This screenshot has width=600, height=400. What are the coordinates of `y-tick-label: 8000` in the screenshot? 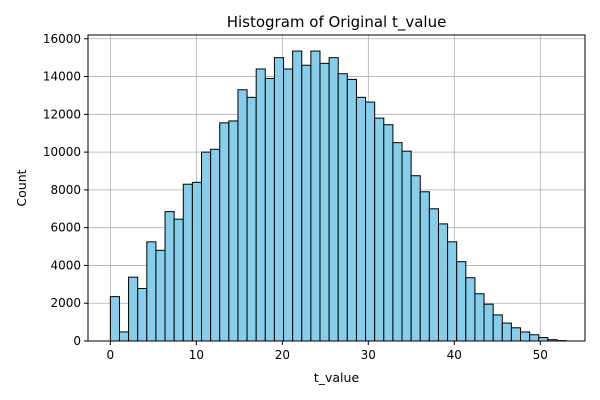 It's located at (65, 190).